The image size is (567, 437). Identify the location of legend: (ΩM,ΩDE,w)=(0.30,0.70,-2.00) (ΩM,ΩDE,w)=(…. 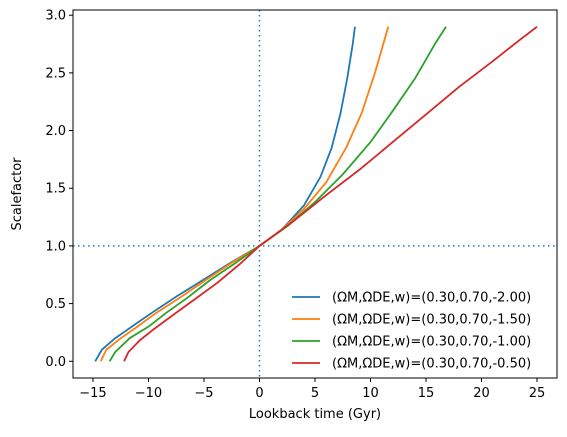
(411, 331).